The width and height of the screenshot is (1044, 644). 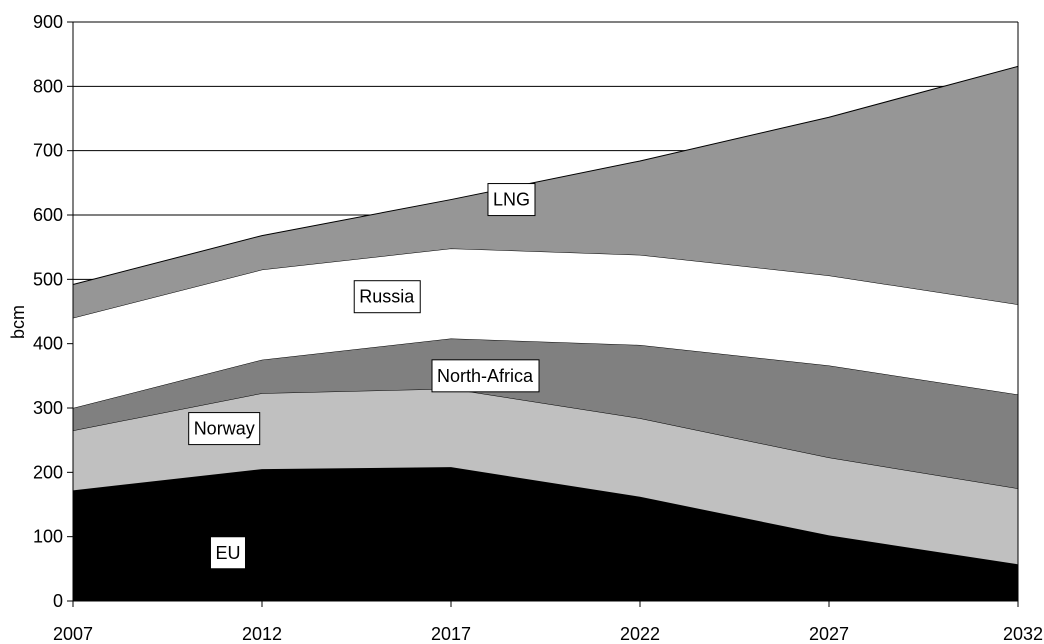 I want to click on series-label-text: LNG, so click(x=511, y=200).